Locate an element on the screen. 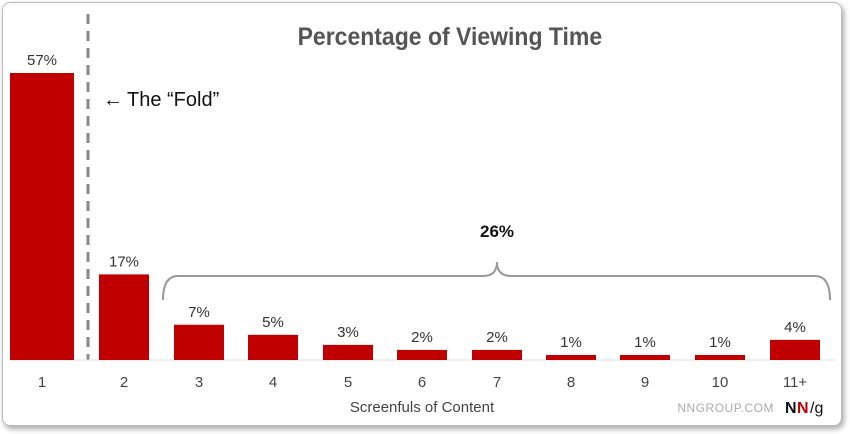  bracket is located at coordinates (496, 281).